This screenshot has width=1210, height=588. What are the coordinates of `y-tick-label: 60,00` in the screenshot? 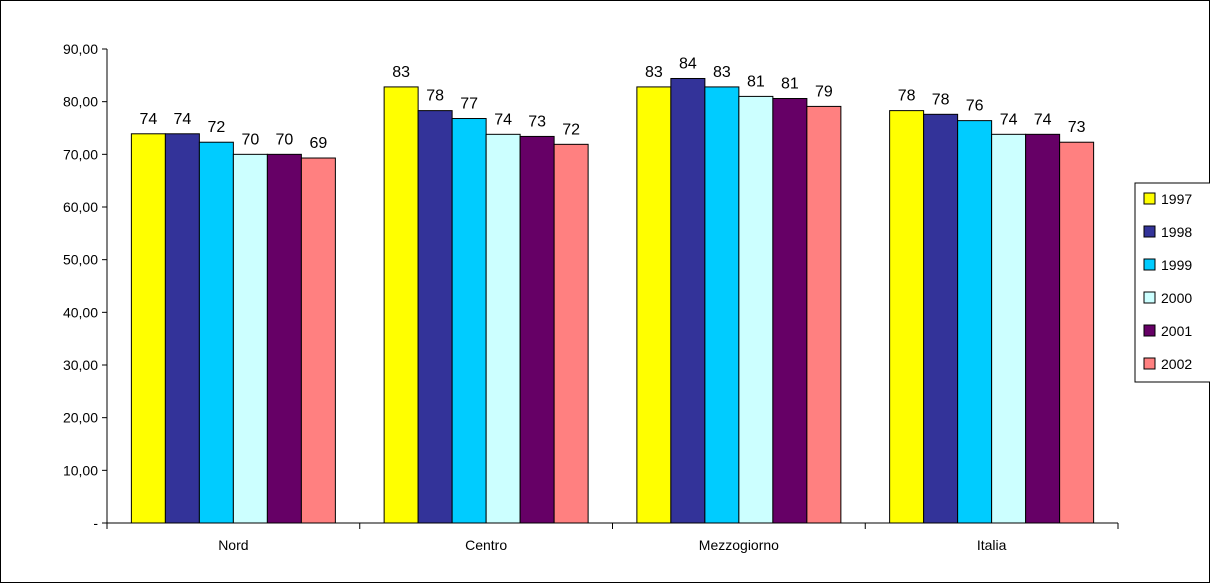 It's located at (80, 207).